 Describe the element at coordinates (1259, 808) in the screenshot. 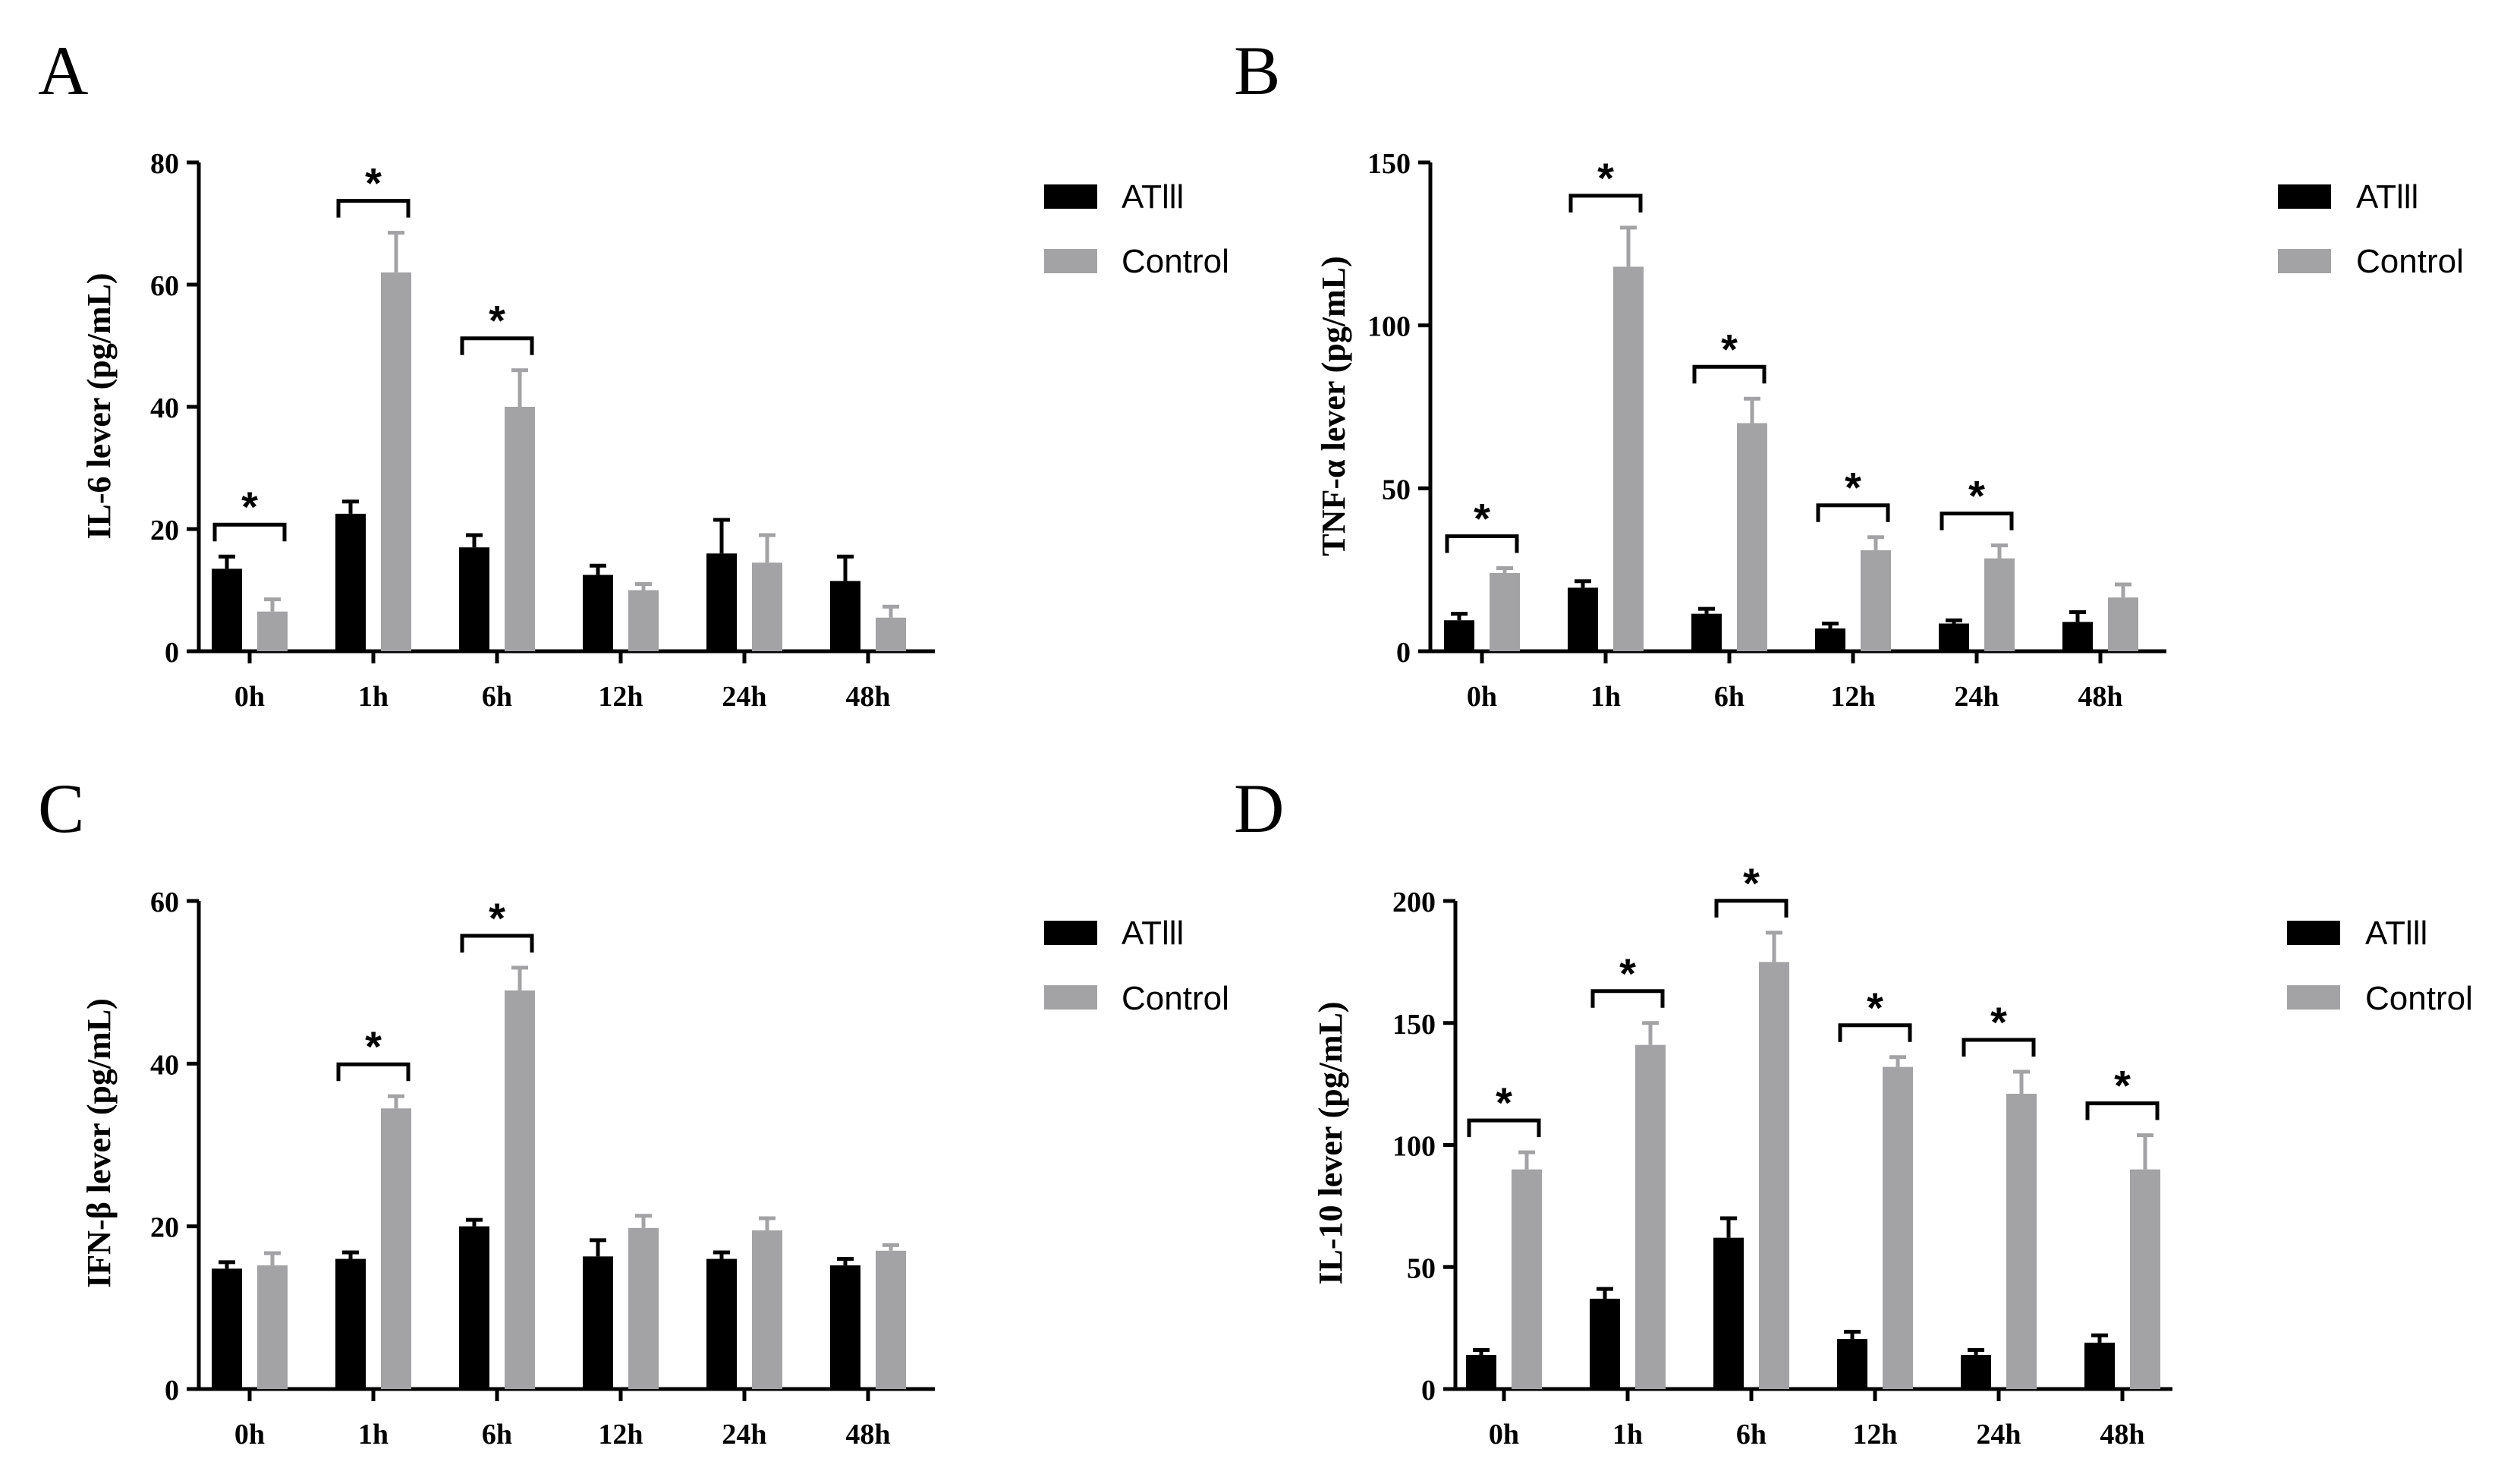

I see `panel-letter: D` at that location.